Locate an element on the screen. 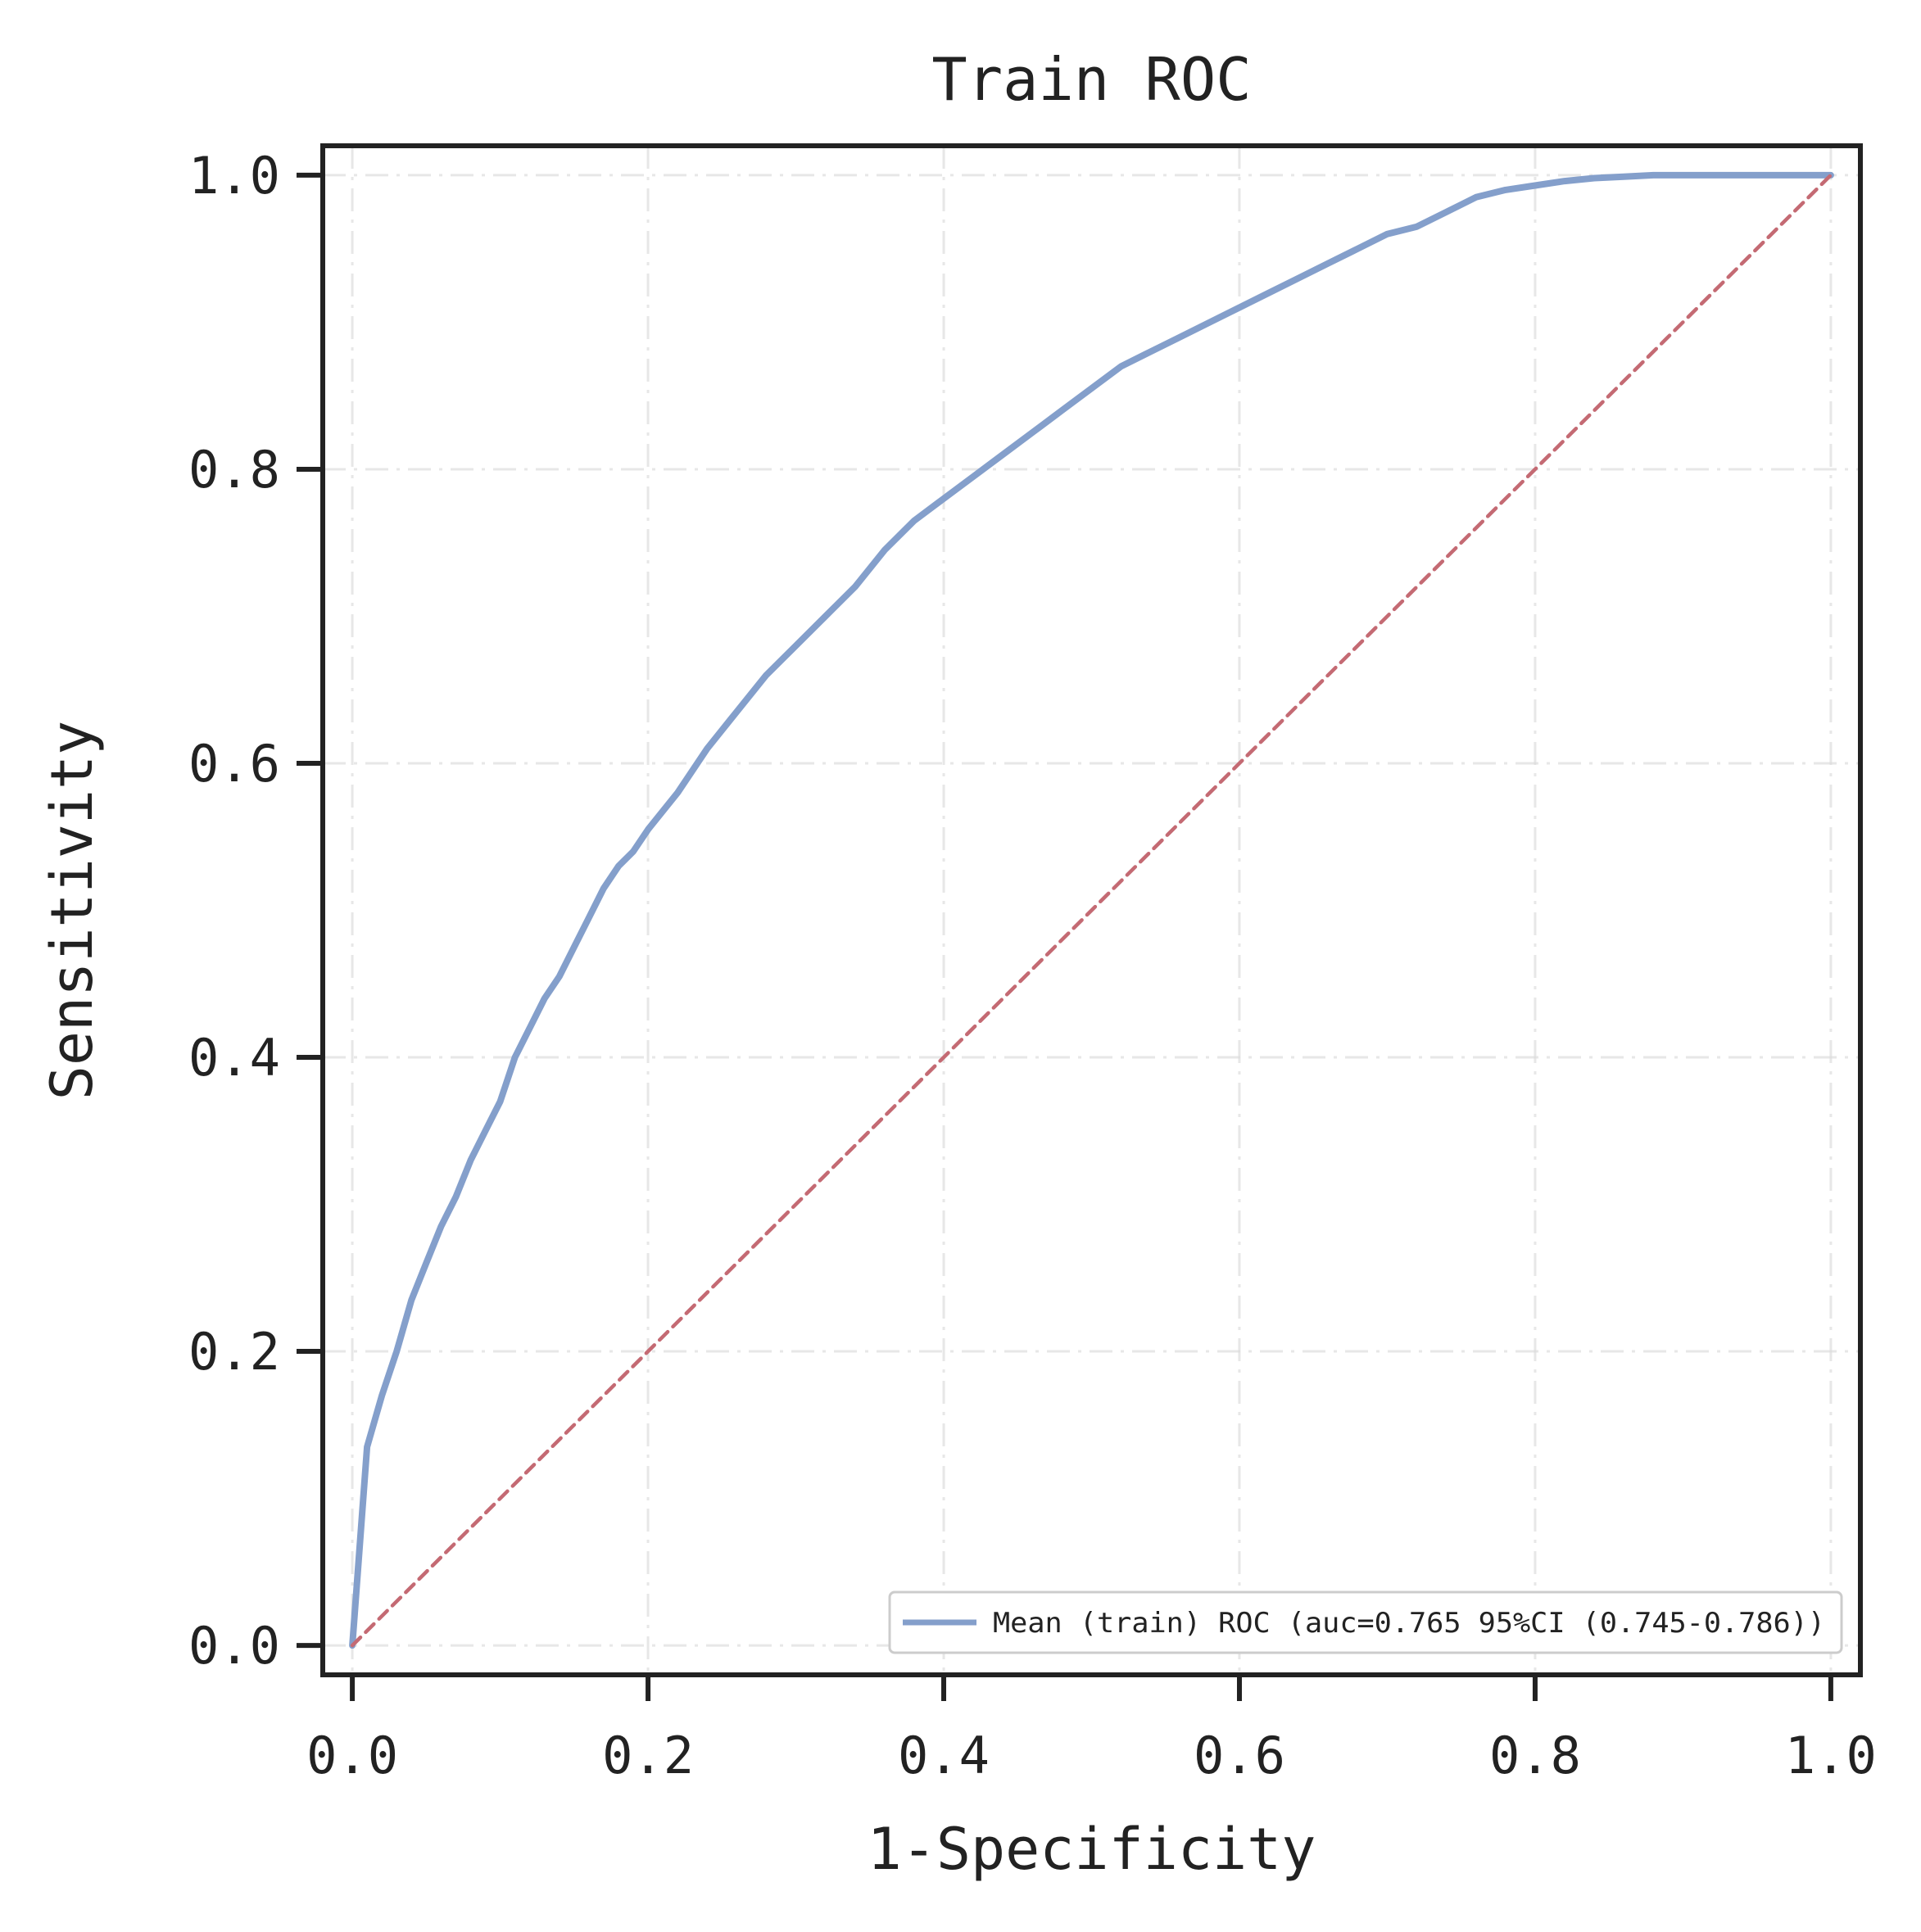 This screenshot has width=1921, height=1932. y-tick-label-0: 0.0 is located at coordinates (234, 1646).